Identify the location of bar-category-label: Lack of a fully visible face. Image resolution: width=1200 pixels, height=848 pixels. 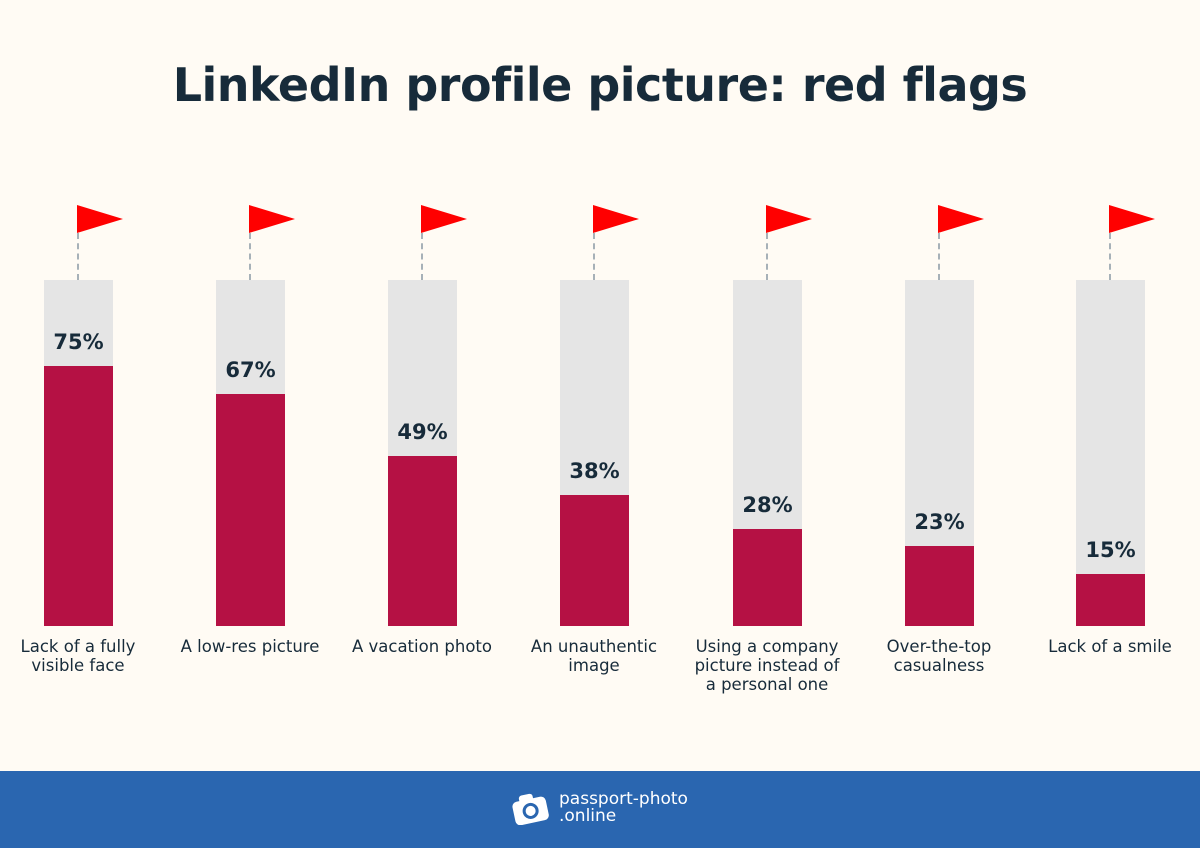
(78, 656).